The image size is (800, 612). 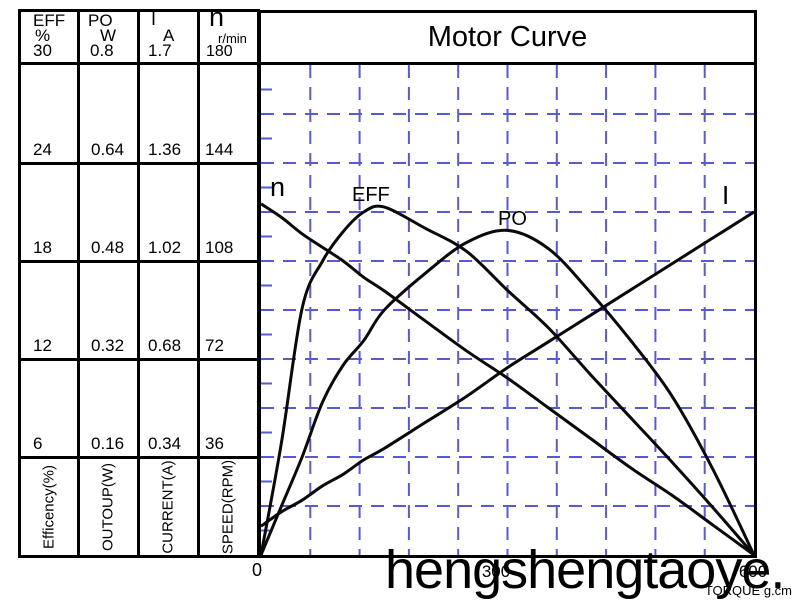 I want to click on x-tick-0: 0, so click(x=256, y=570).